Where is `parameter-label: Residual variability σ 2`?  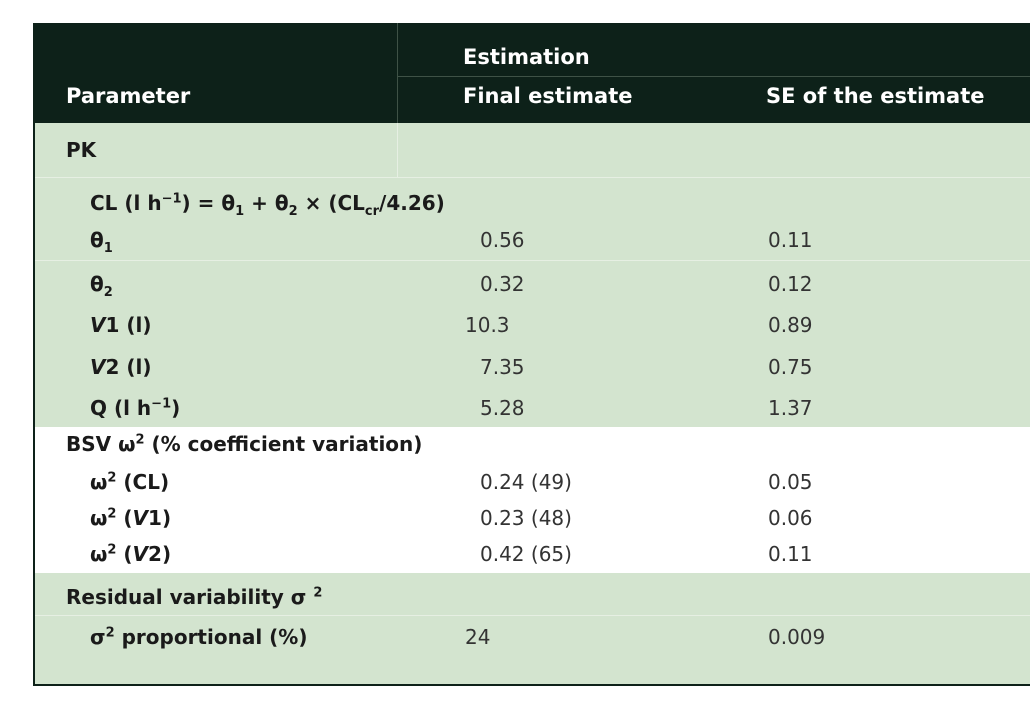
parameter-label: Residual variability σ 2 is located at coordinates (194, 597).